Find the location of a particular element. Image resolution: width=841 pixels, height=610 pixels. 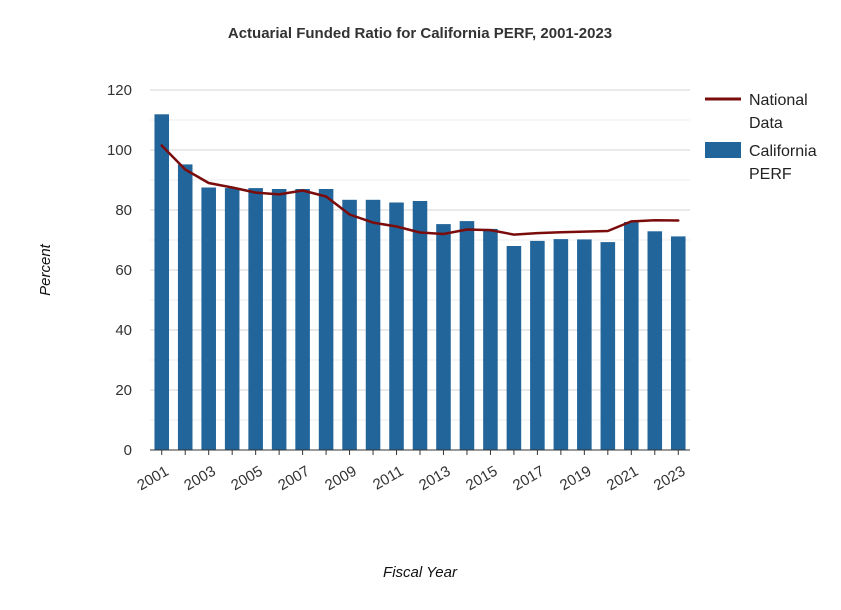

x-axis-label: Fiscal Year is located at coordinates (420, 572).